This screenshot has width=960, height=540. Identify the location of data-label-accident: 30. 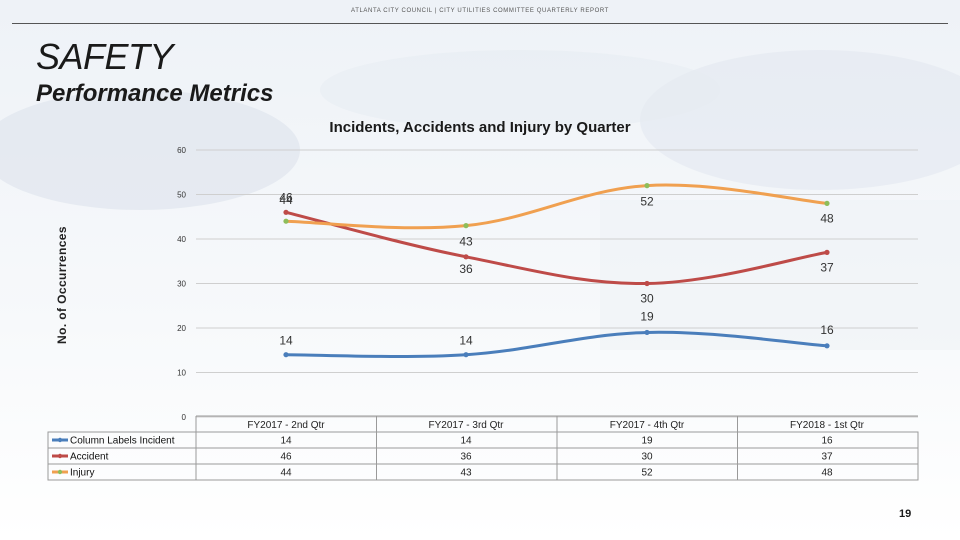
(647, 299).